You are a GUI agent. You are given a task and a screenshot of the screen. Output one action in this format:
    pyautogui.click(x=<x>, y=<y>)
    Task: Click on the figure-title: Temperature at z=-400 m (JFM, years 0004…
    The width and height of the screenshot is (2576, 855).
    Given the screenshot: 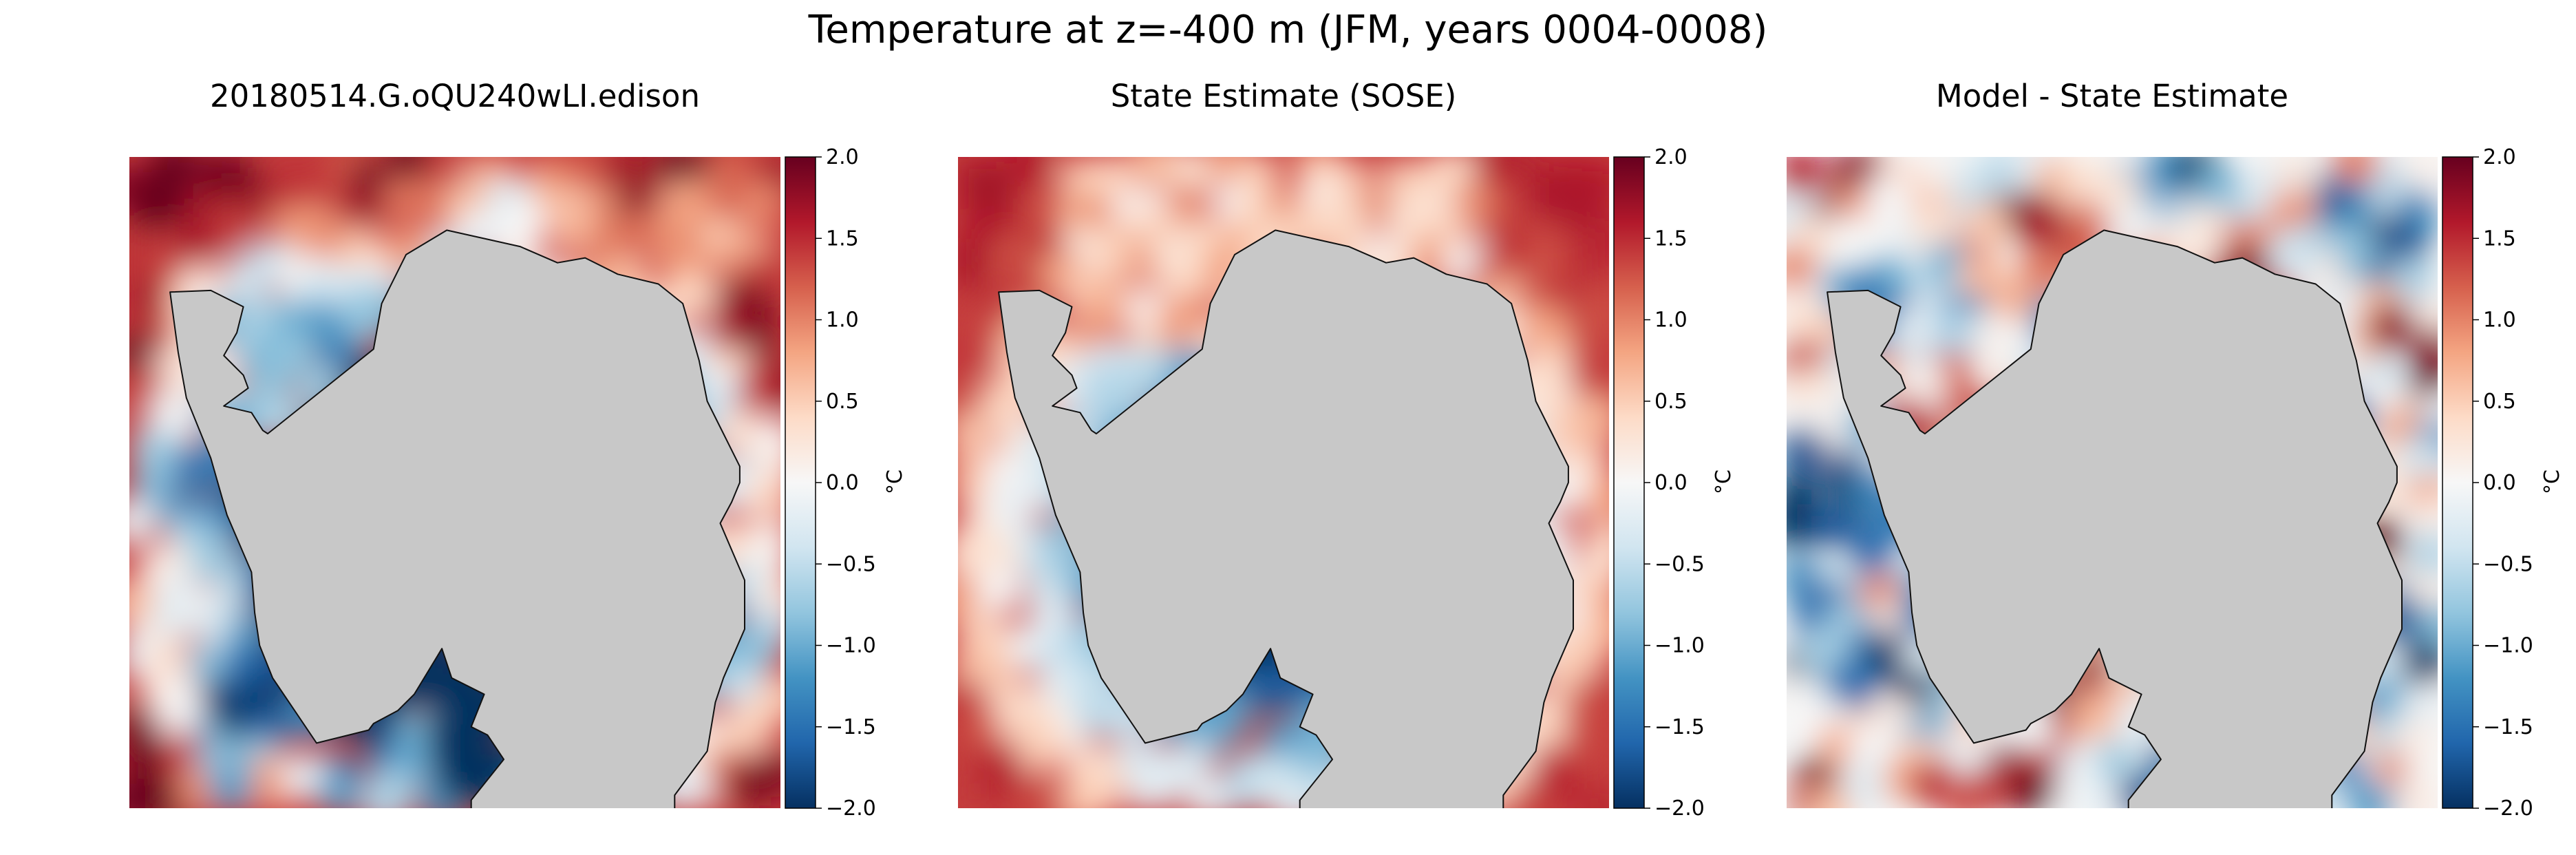 What is the action you would take?
    pyautogui.click(x=1288, y=30)
    